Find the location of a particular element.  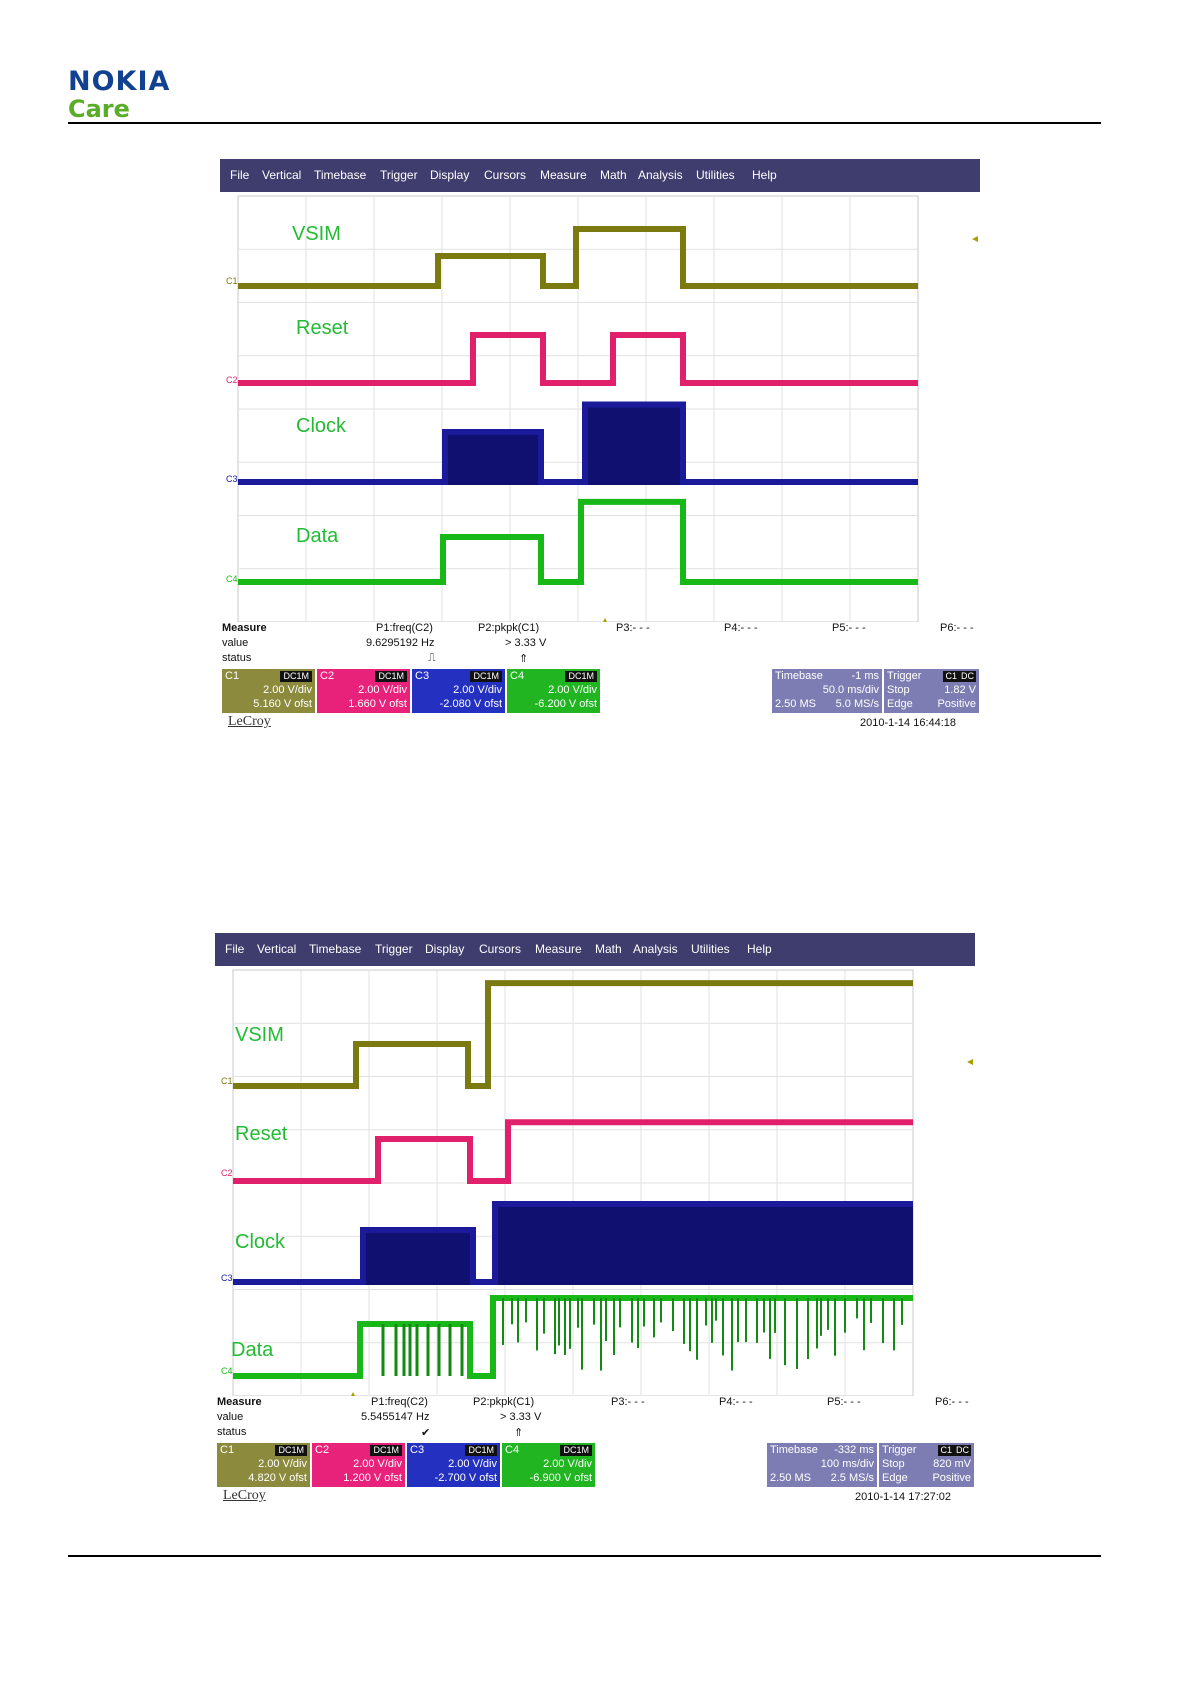

traces is located at coordinates (573, 1179).